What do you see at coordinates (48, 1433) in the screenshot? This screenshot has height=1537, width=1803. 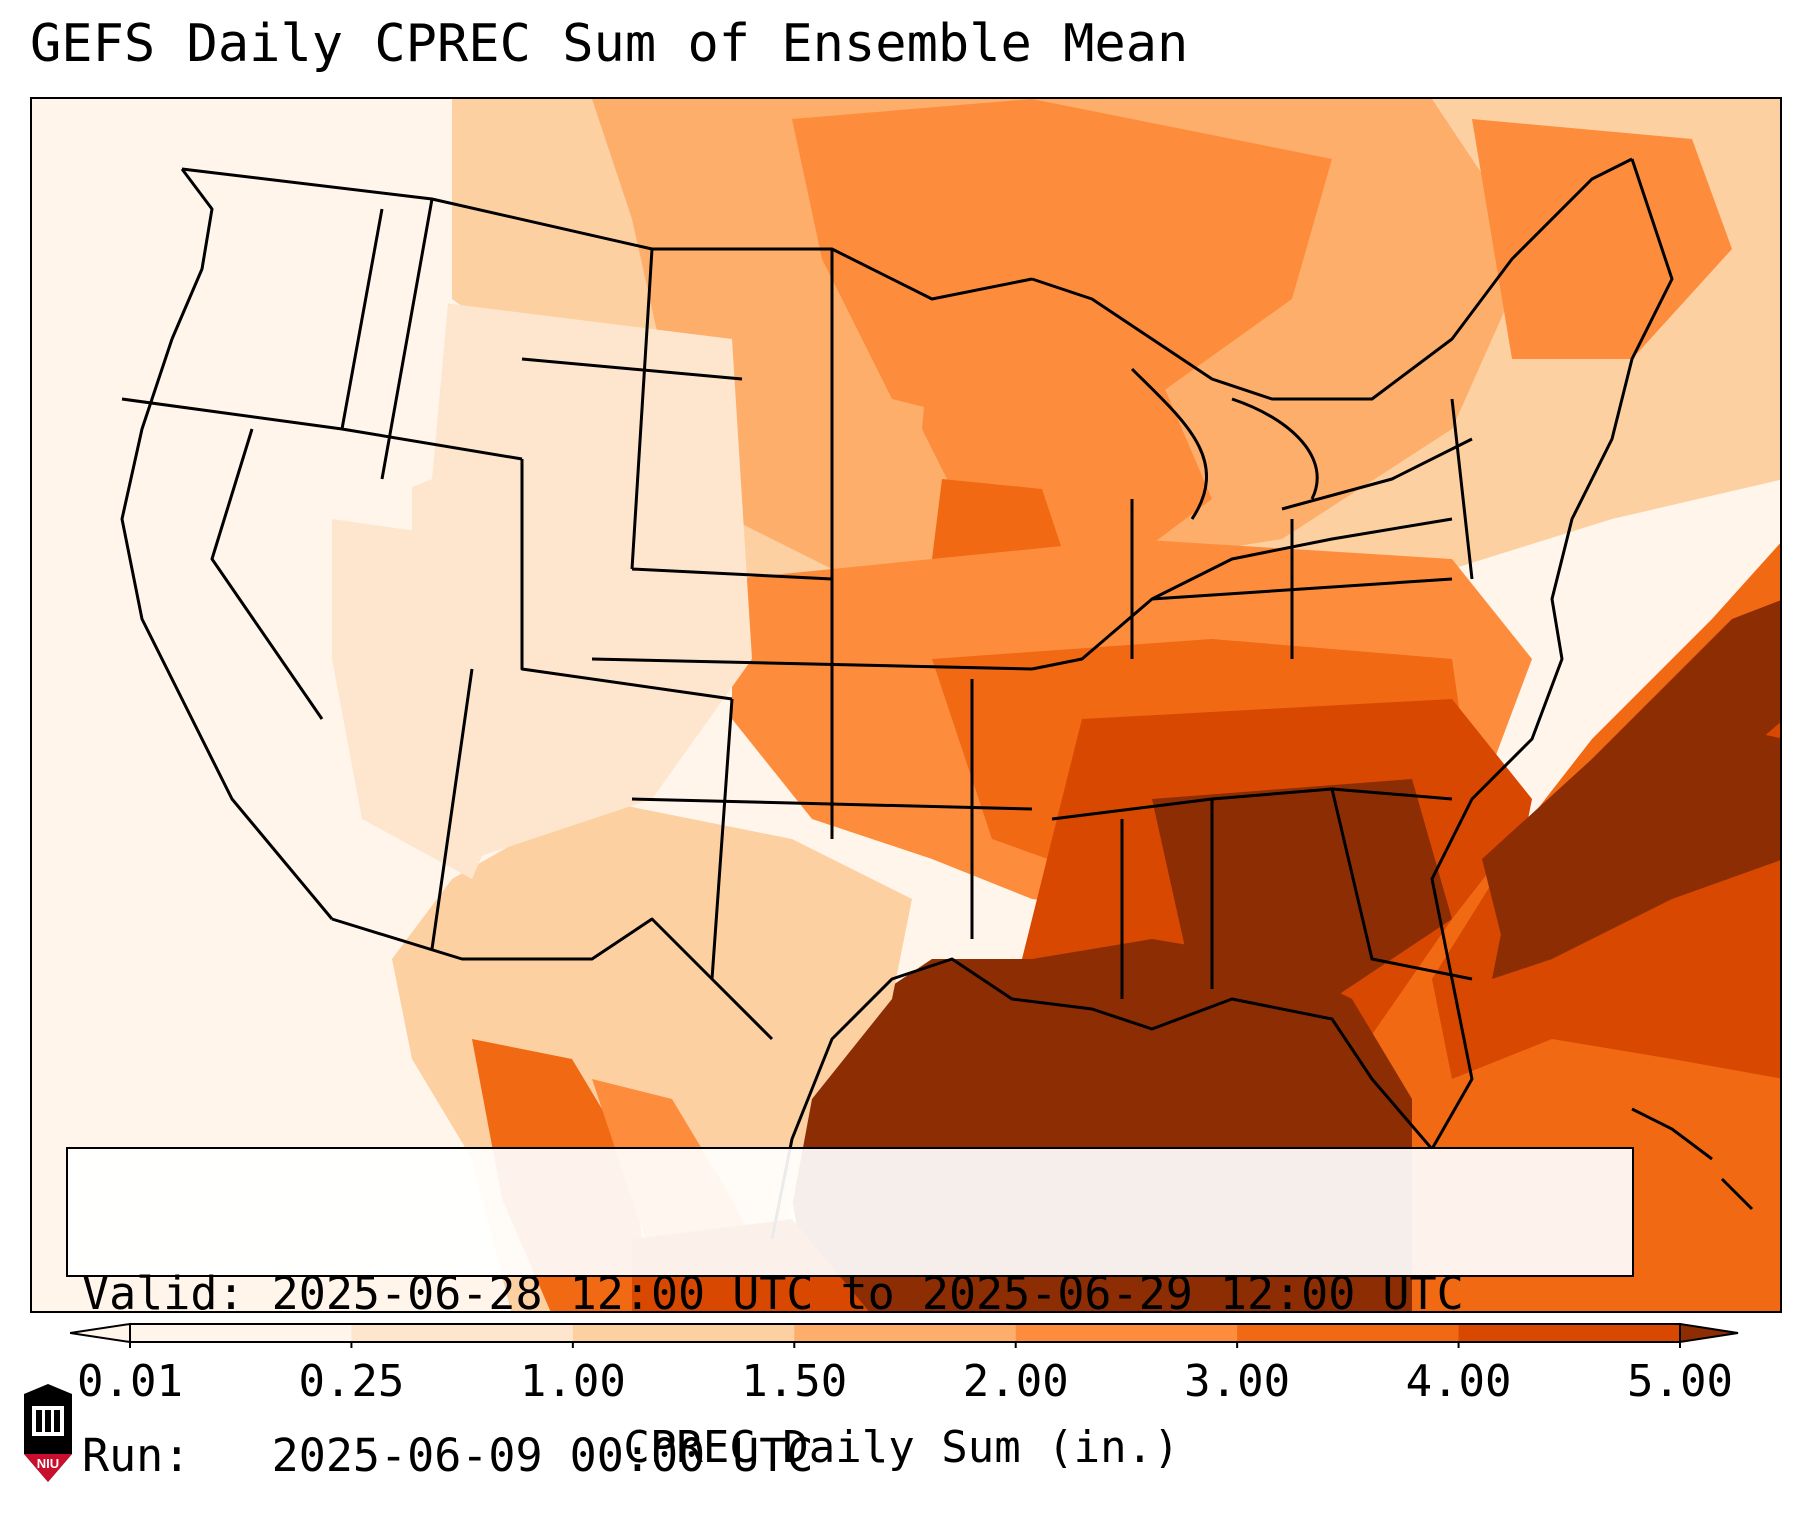 I see `niu-logo: NIU` at bounding box center [48, 1433].